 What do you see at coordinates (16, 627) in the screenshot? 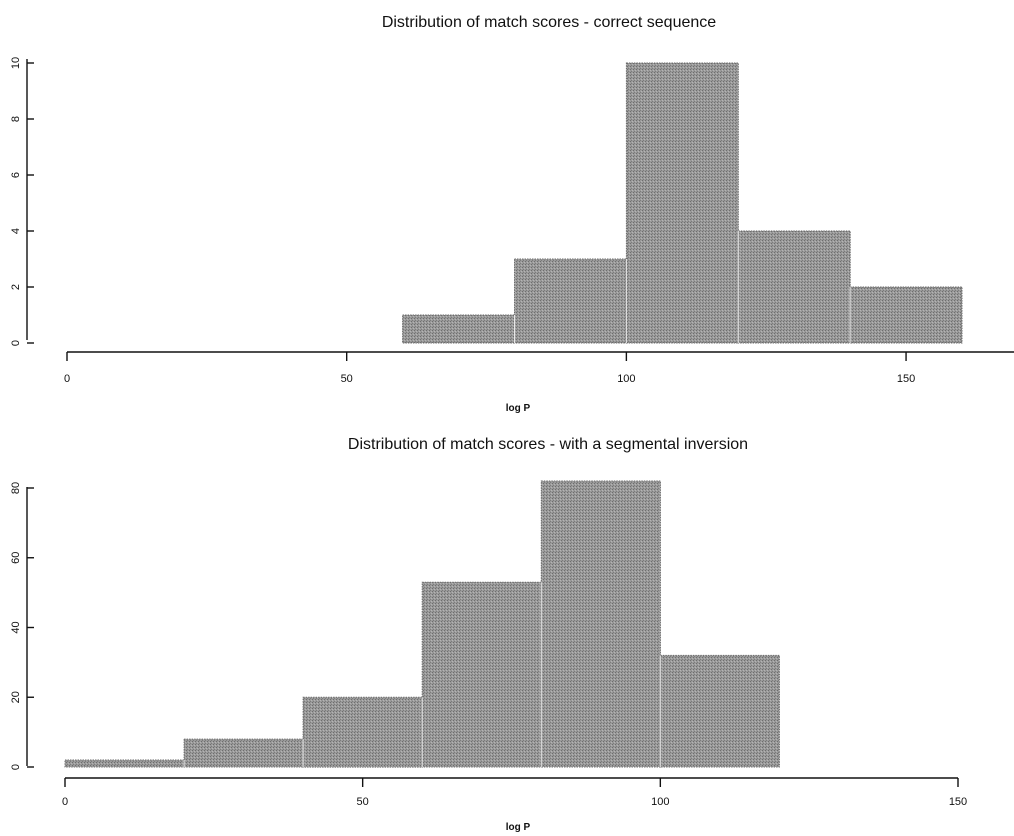
I see `y-tick-label: 40` at bounding box center [16, 627].